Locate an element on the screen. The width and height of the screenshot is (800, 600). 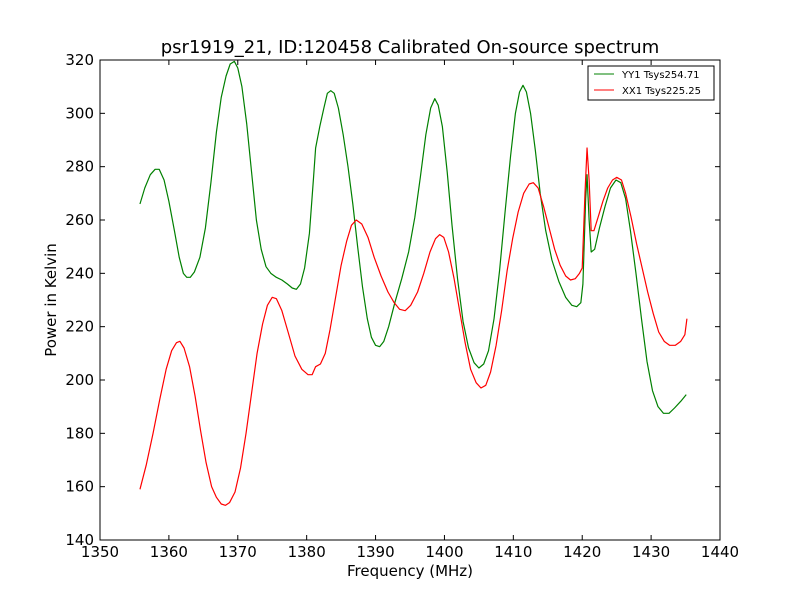
legend: YY1 Tsys254.71 XX1 Tsys225.25 is located at coordinates (651, 83).